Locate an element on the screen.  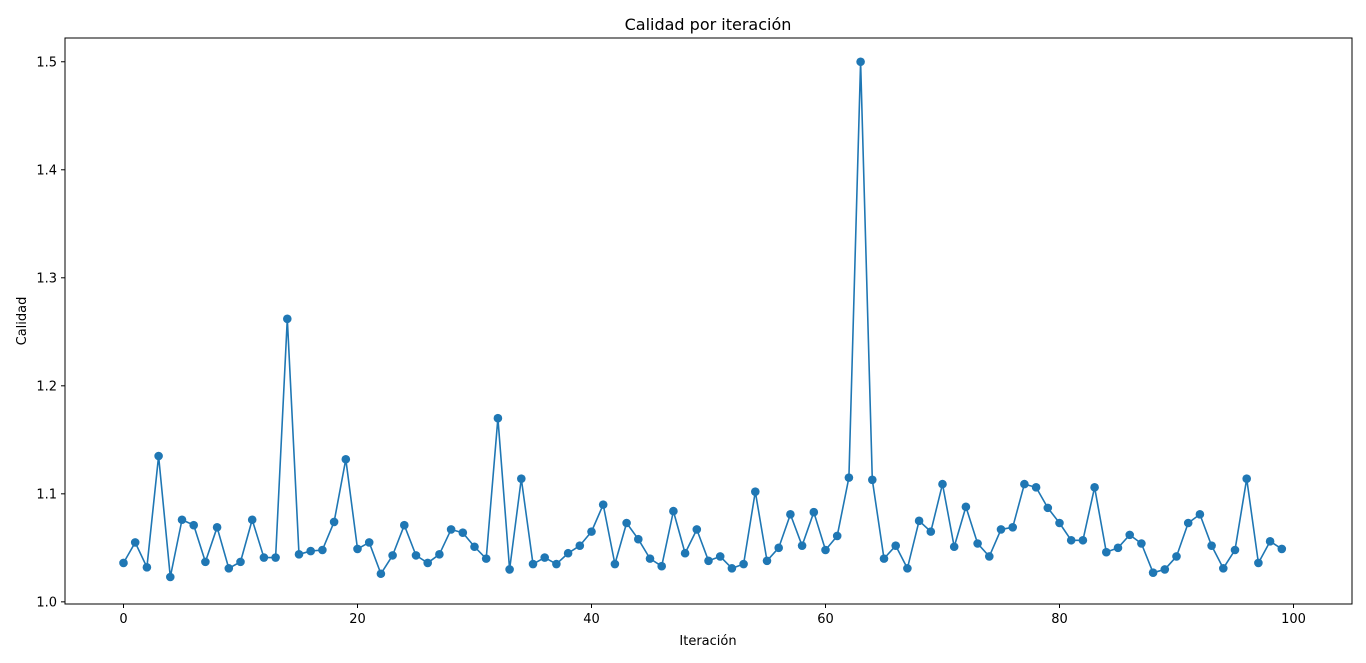
y-tick-label: 1.1 is located at coordinates (46, 494).